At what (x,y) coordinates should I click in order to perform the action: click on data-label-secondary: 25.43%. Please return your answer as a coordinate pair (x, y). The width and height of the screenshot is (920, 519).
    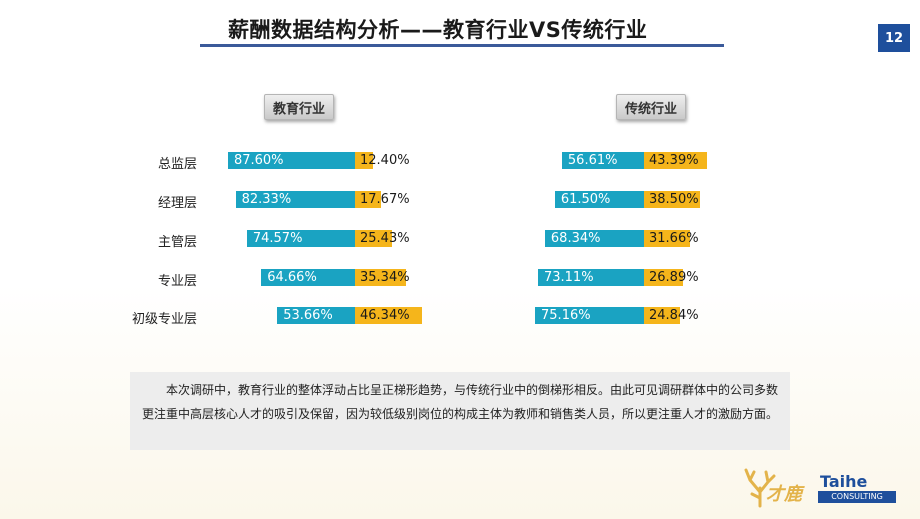
    Looking at the image, I should click on (385, 238).